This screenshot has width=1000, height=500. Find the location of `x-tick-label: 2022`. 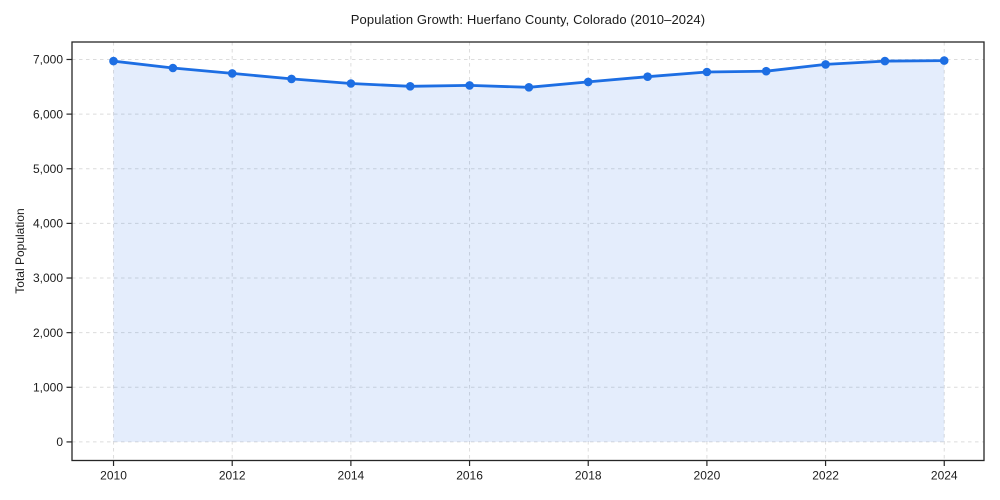

x-tick-label: 2022 is located at coordinates (825, 476).